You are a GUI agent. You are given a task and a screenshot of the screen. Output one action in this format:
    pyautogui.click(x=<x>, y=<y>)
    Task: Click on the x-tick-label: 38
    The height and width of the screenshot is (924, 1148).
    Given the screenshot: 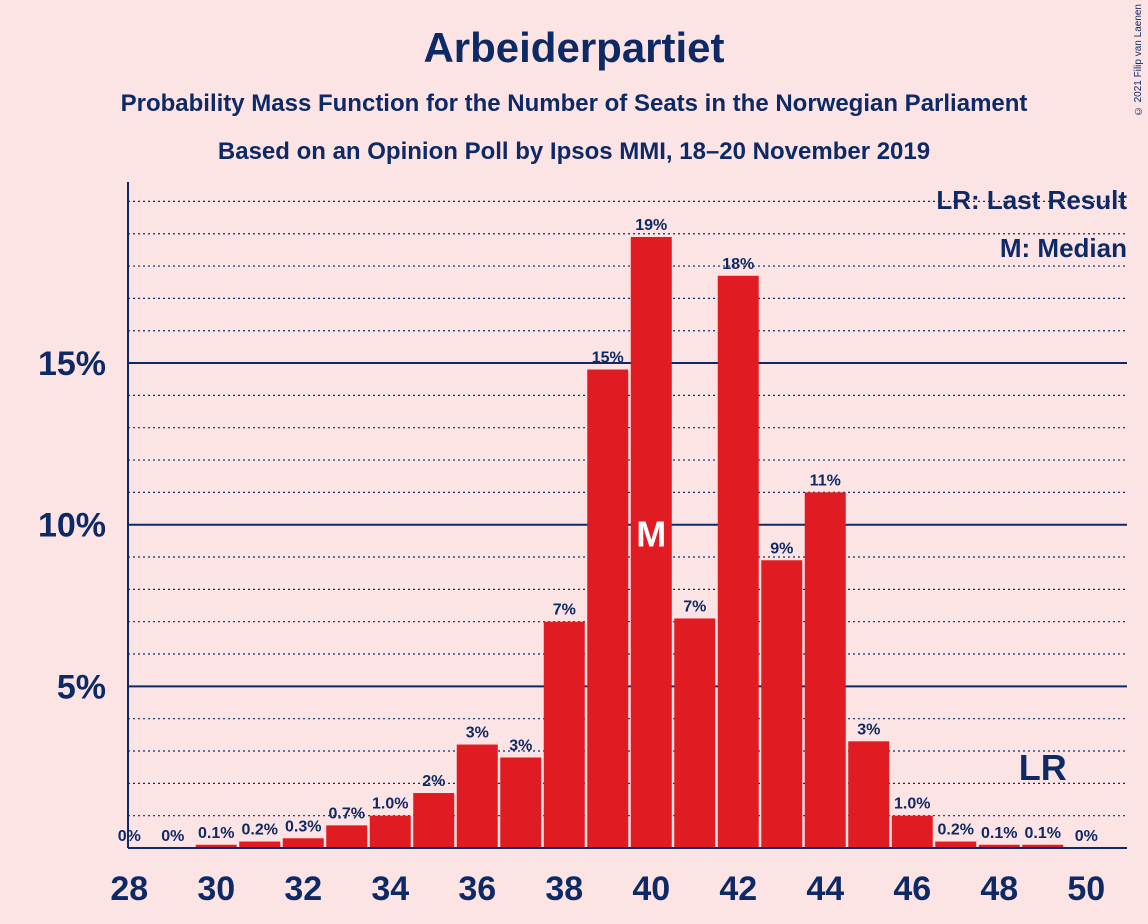 What is the action you would take?
    pyautogui.click(x=564, y=889)
    